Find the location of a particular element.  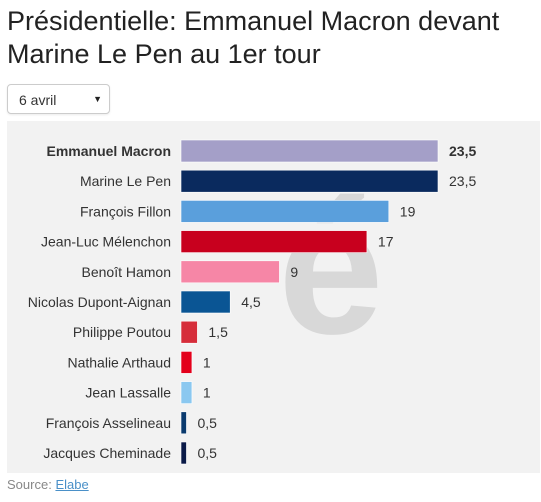

value-label: 17 is located at coordinates (386, 242).